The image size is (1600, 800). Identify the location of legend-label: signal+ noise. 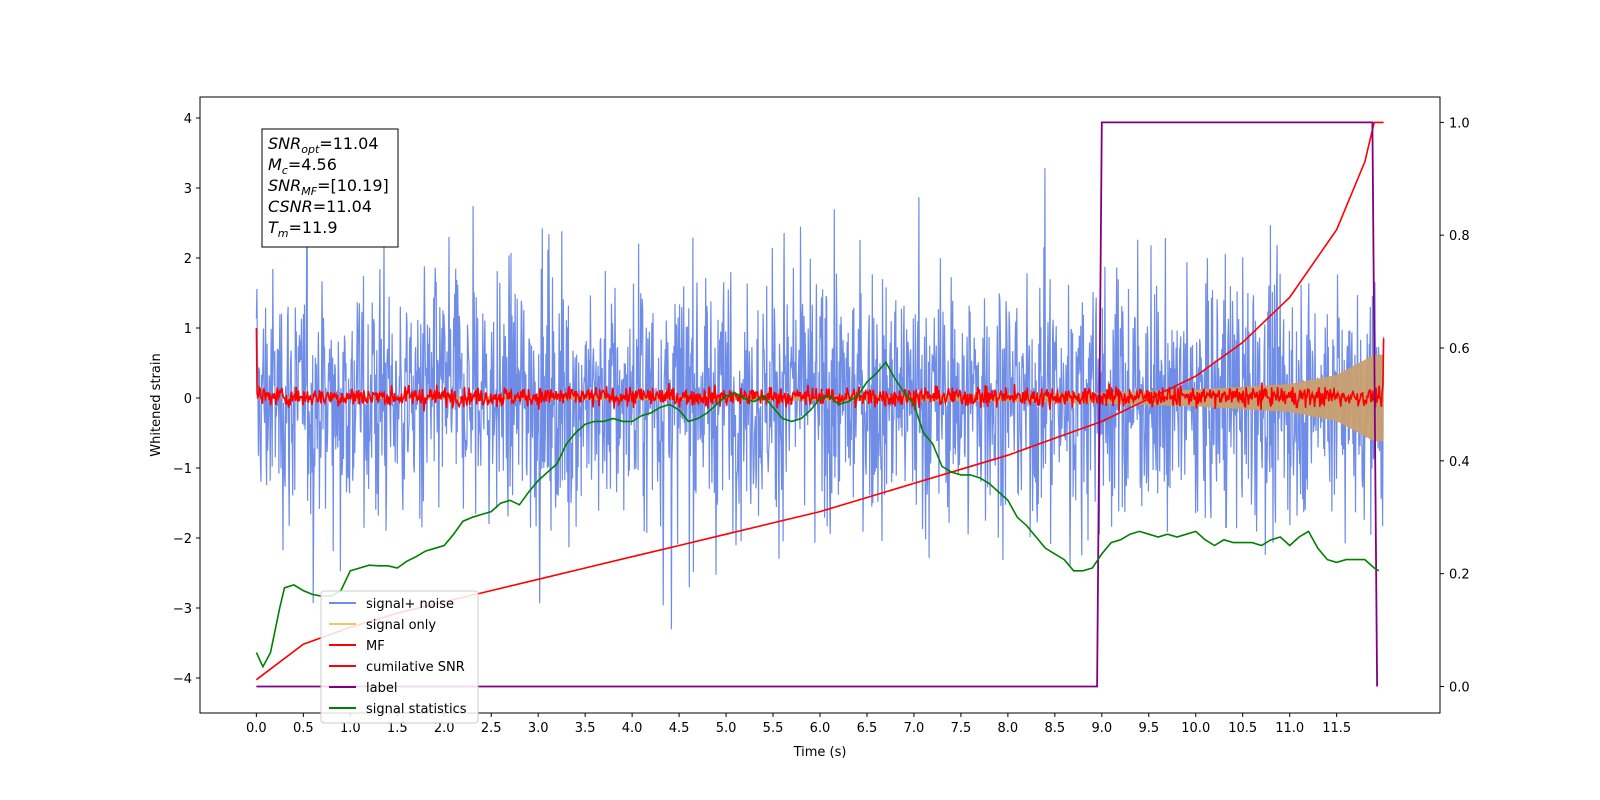
(410, 604).